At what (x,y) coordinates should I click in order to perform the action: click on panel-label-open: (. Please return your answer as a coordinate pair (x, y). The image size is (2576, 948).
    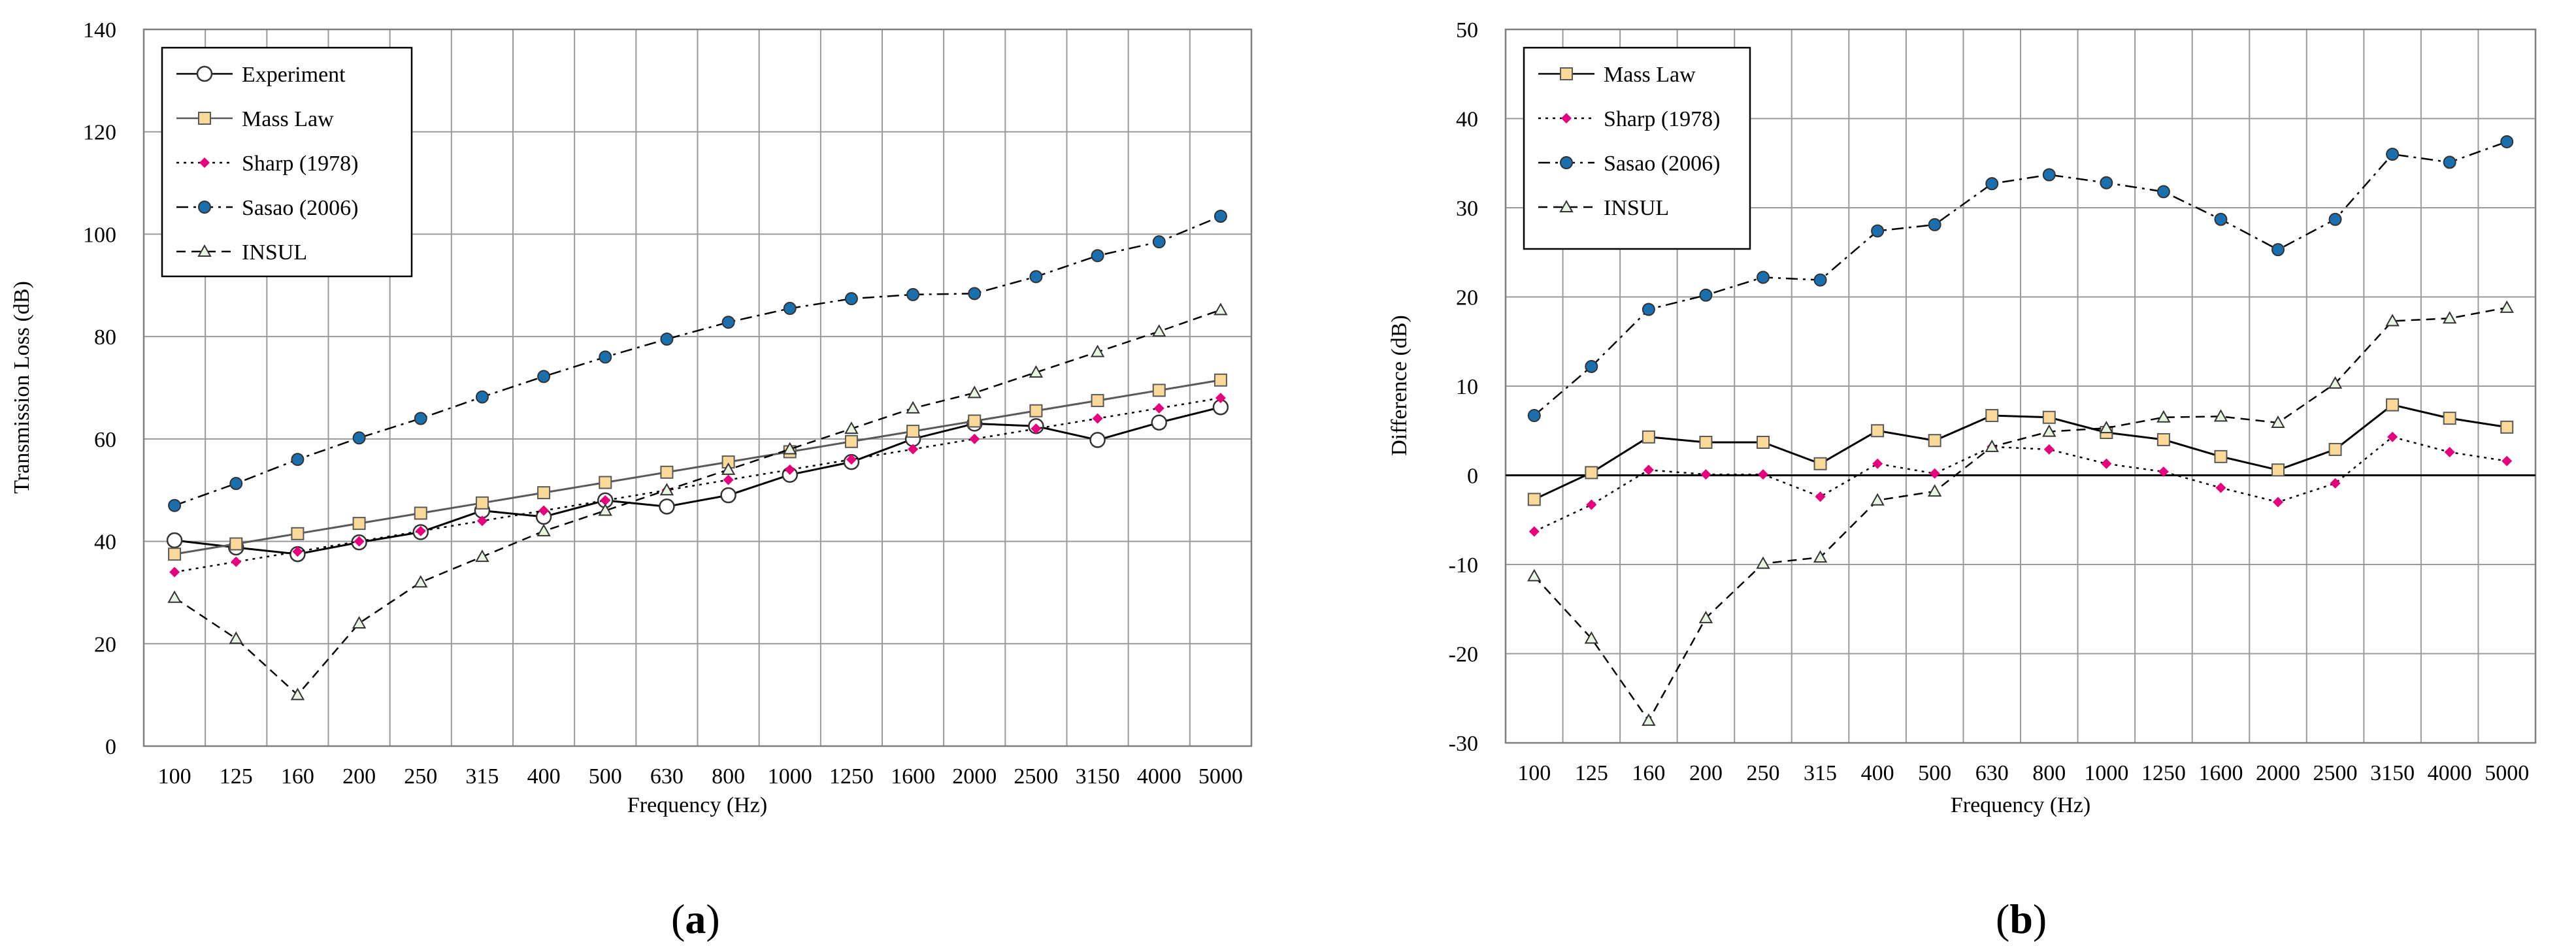
    Looking at the image, I should click on (2002, 919).